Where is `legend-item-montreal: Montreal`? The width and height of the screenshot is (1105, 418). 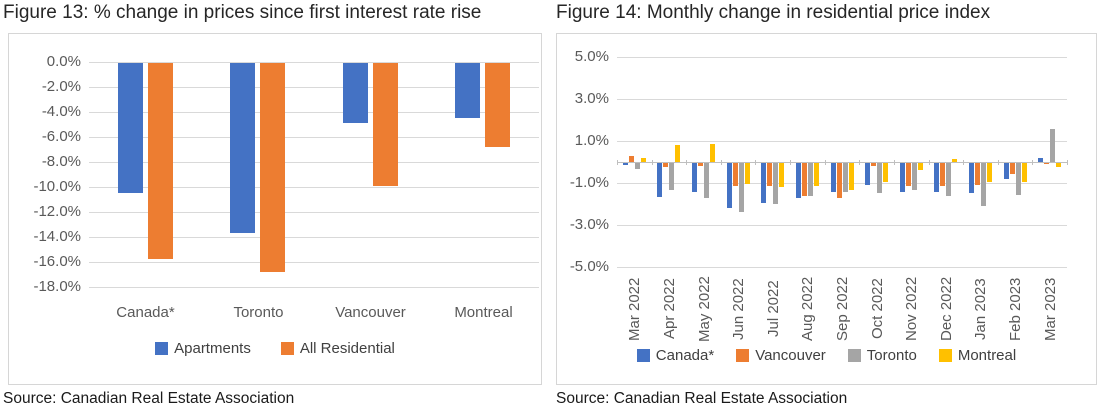 legend-item-montreal: Montreal is located at coordinates (977, 355).